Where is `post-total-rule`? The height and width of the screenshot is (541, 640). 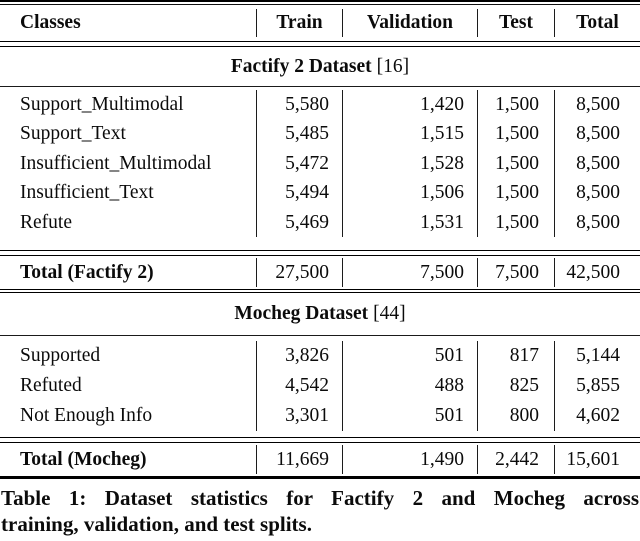 post-total-rule is located at coordinates (320, 291).